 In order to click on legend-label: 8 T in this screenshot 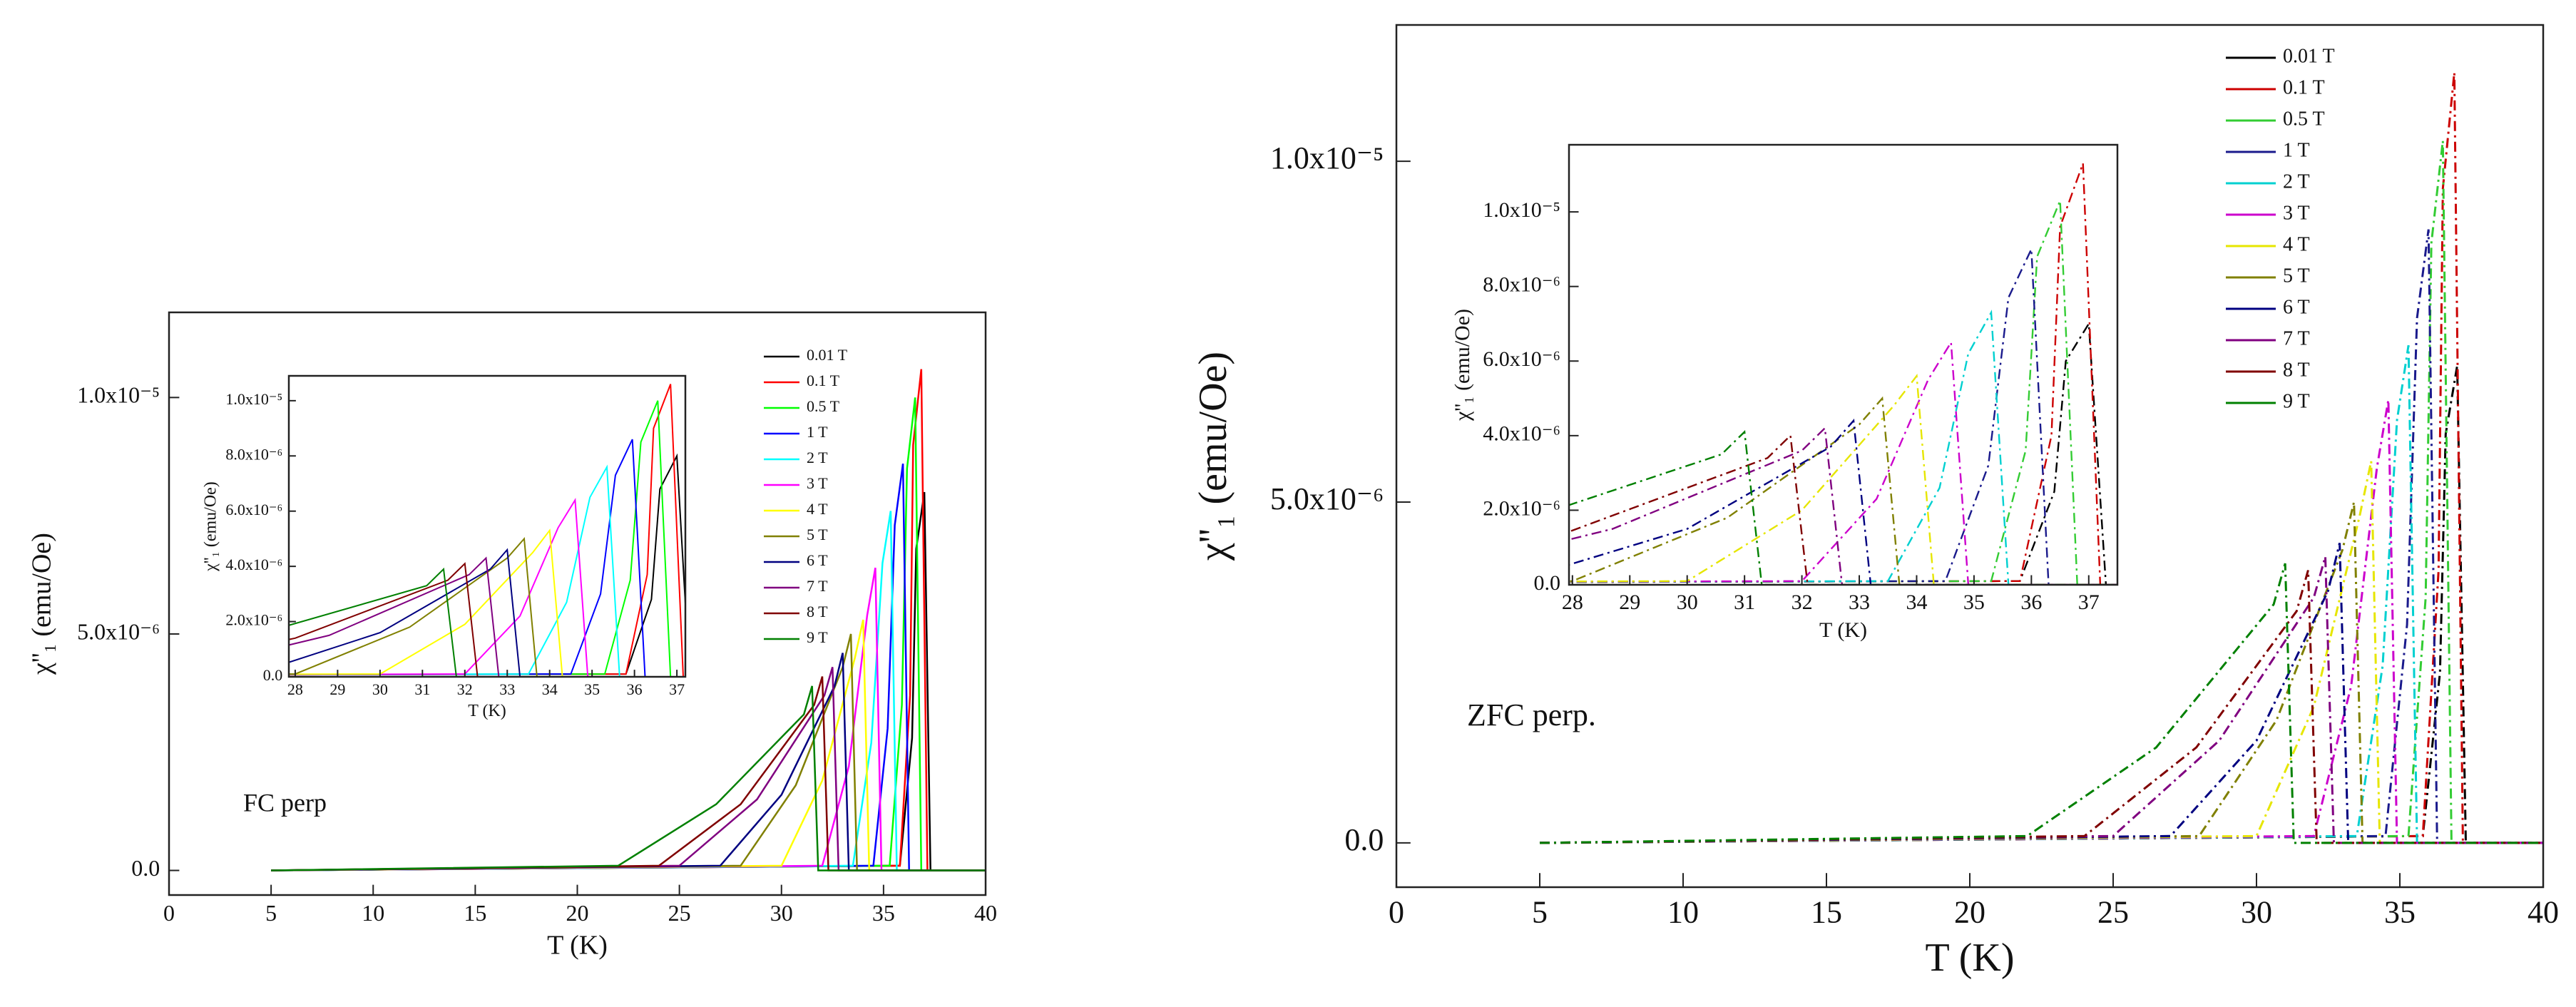, I will do `click(818, 611)`.